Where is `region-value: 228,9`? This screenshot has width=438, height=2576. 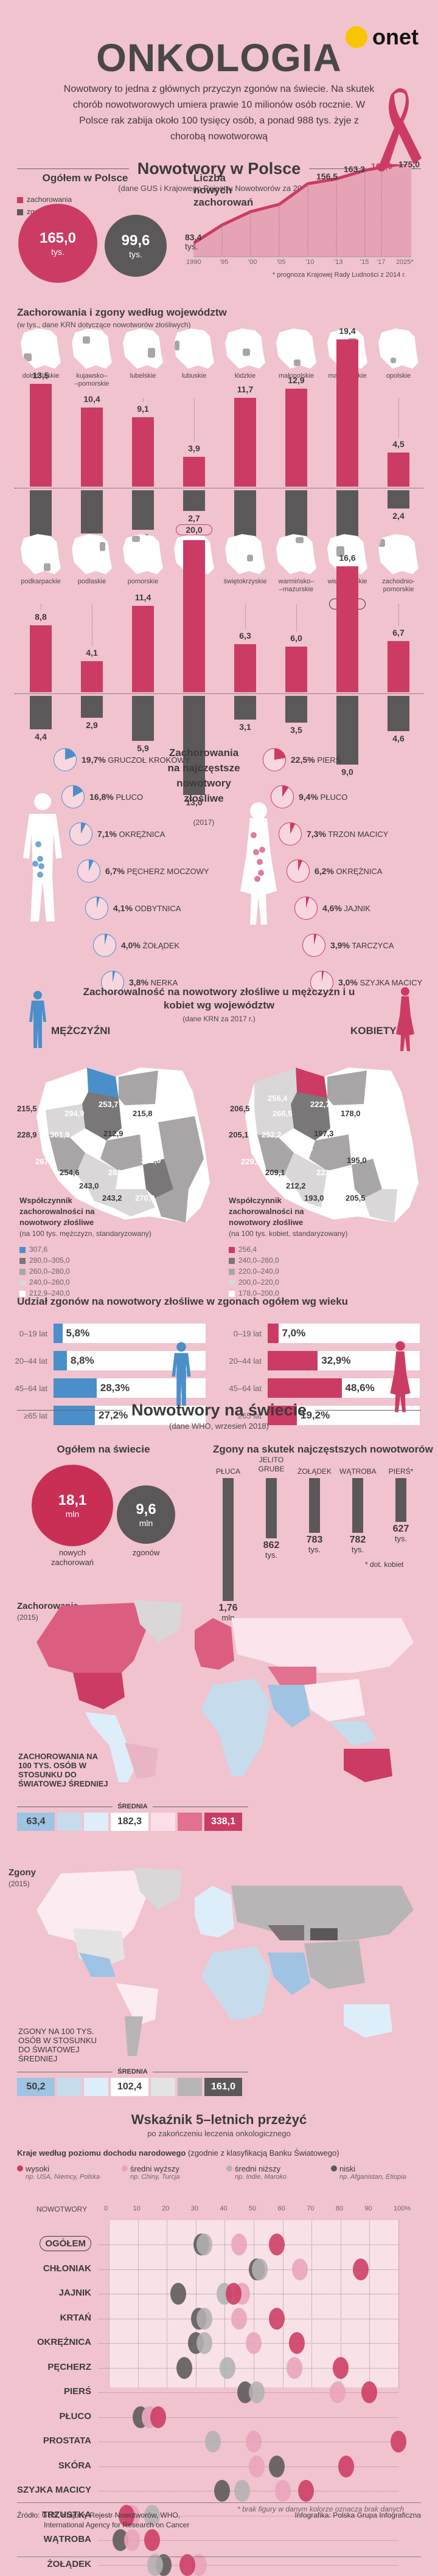
region-value: 228,9 is located at coordinates (27, 1134).